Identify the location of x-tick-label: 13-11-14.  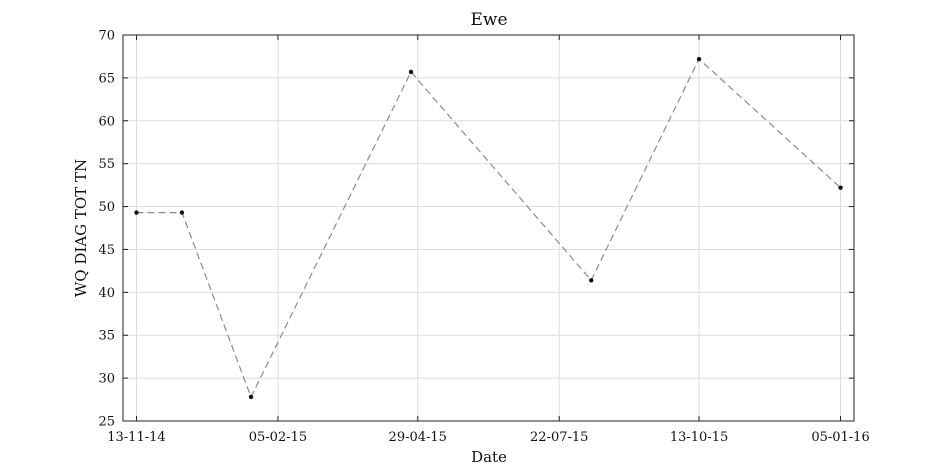
(136, 437).